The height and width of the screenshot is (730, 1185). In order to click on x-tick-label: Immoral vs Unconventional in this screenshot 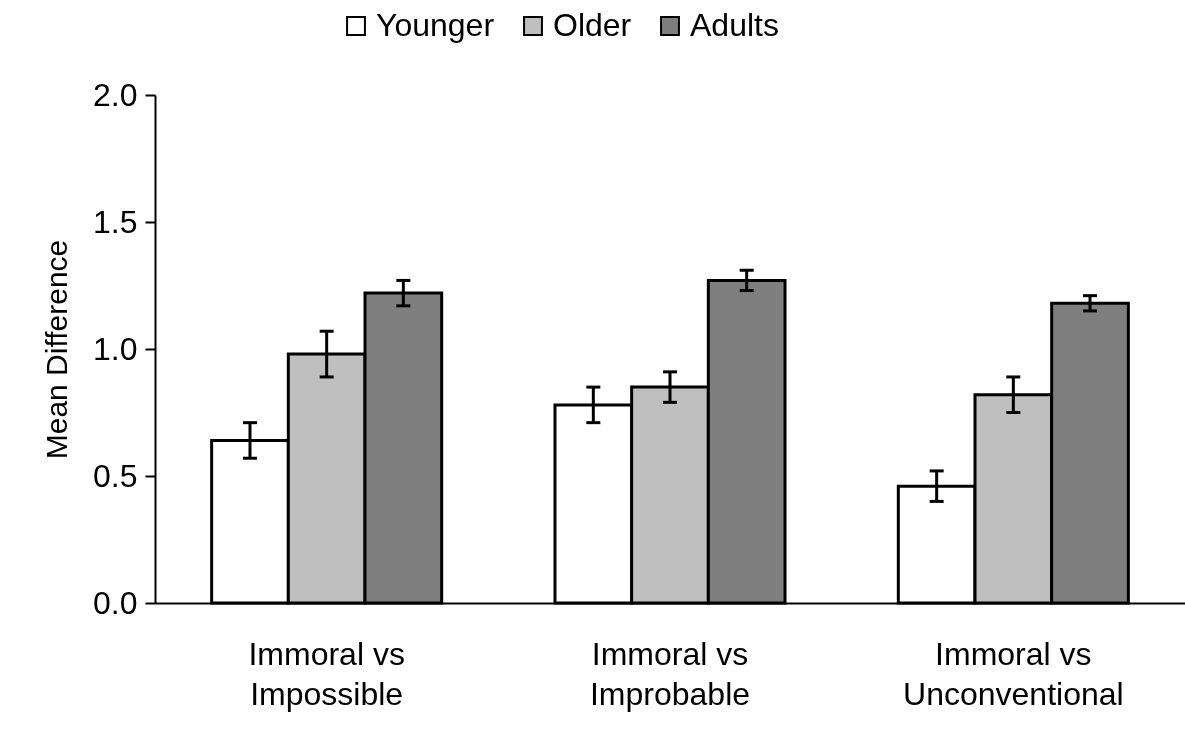, I will do `click(1013, 673)`.